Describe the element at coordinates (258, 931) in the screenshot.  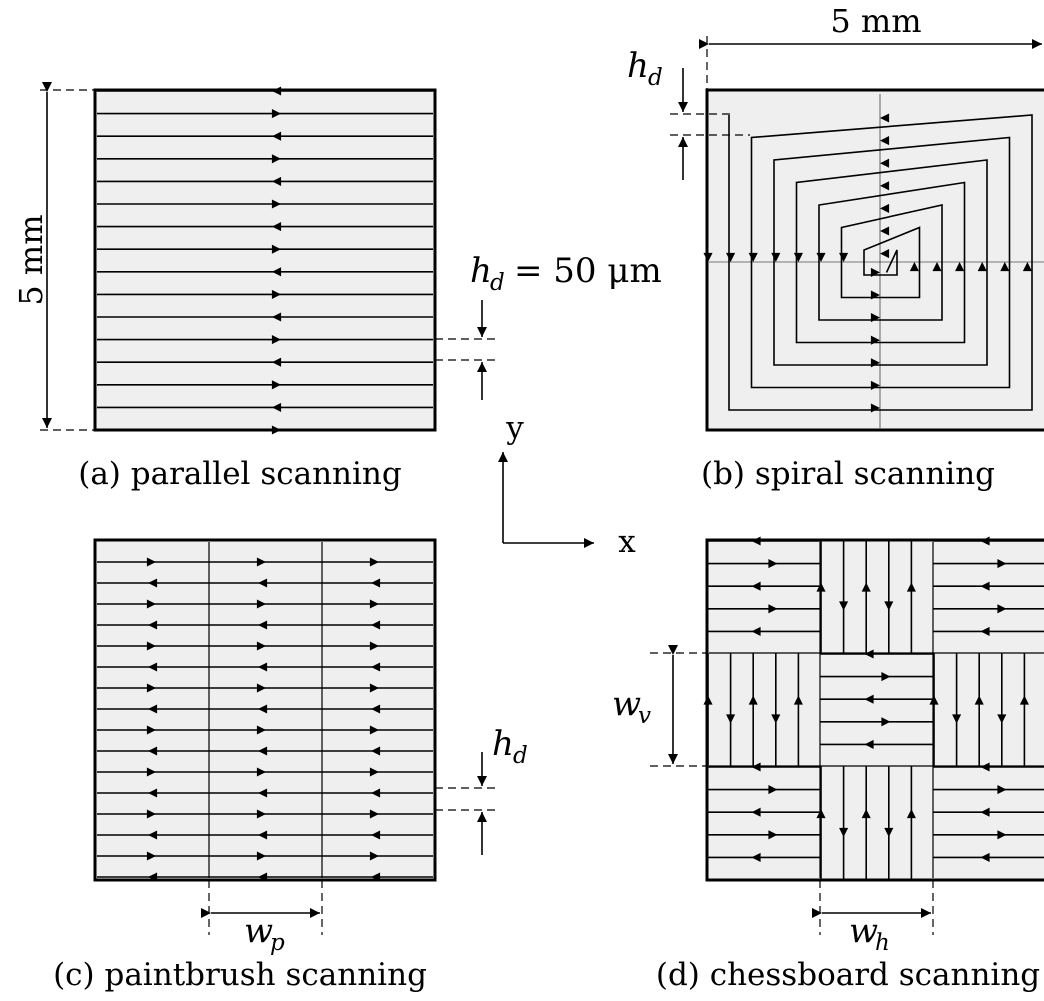
I see `stripe-width-symbol: w` at that location.